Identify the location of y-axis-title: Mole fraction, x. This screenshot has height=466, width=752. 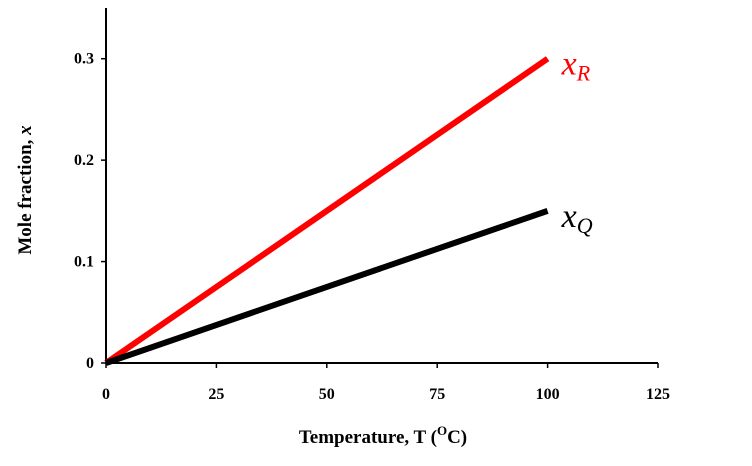
(25, 190).